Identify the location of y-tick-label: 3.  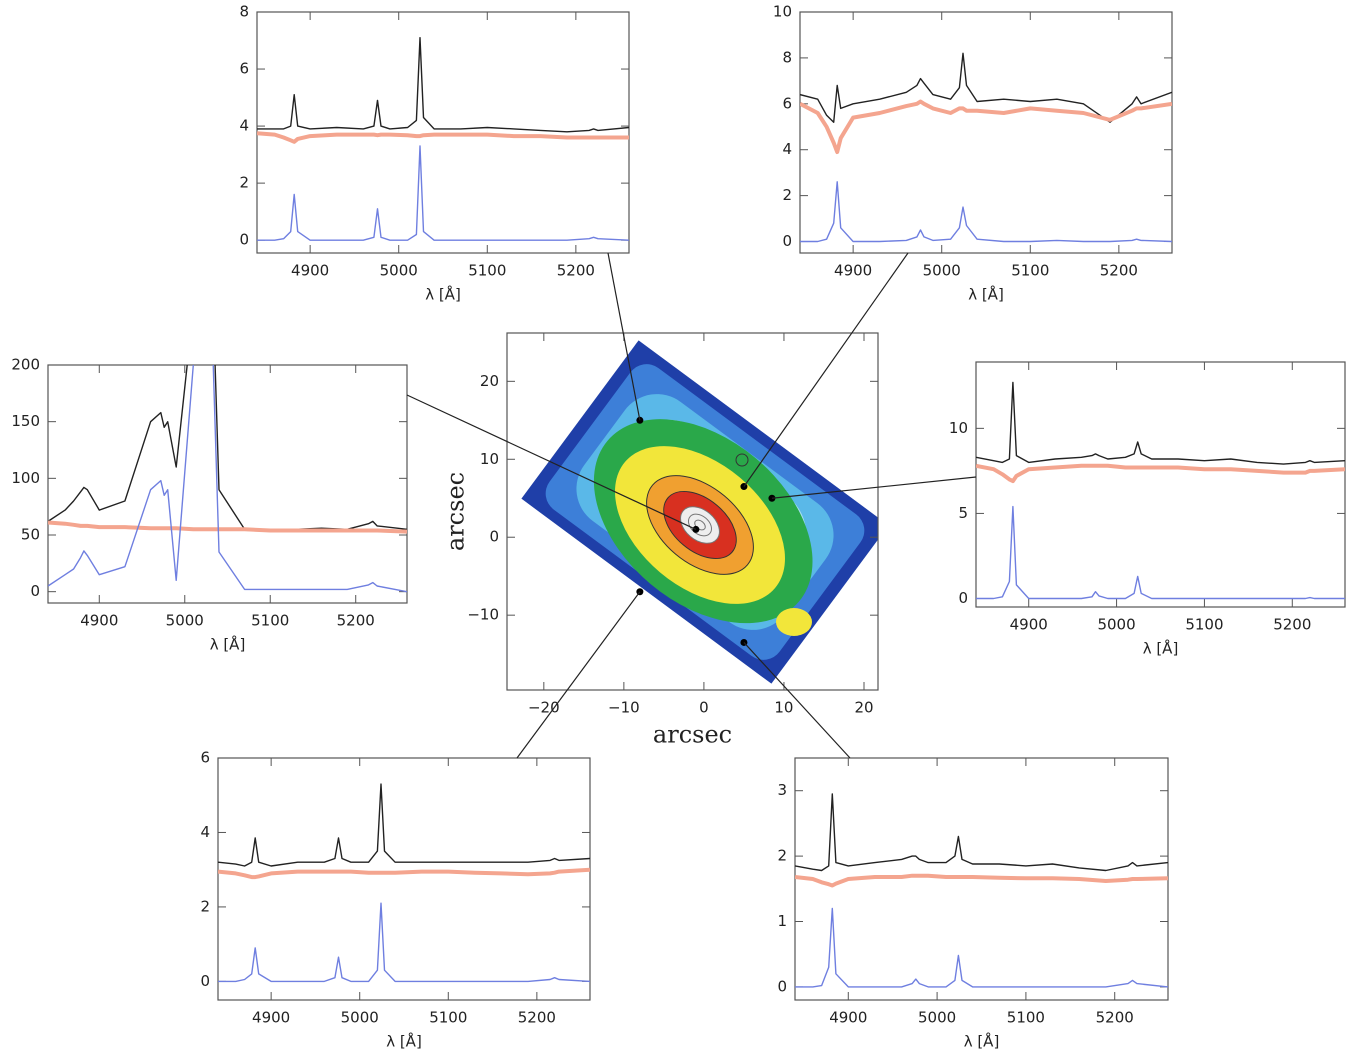
(782, 790).